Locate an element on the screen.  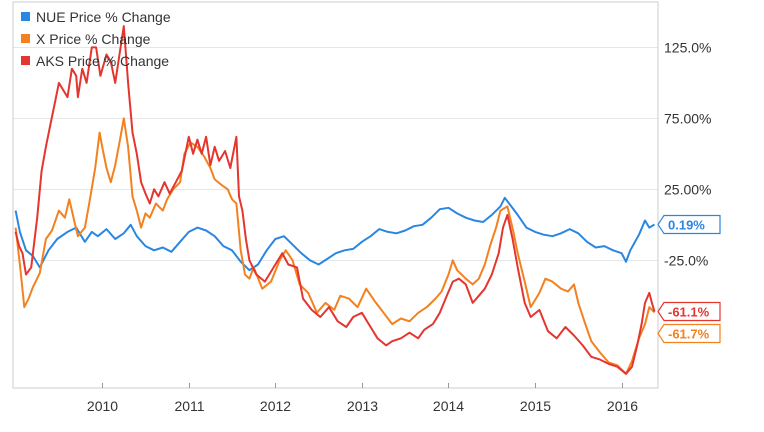
y-tick-label: 25.00% is located at coordinates (687, 190).